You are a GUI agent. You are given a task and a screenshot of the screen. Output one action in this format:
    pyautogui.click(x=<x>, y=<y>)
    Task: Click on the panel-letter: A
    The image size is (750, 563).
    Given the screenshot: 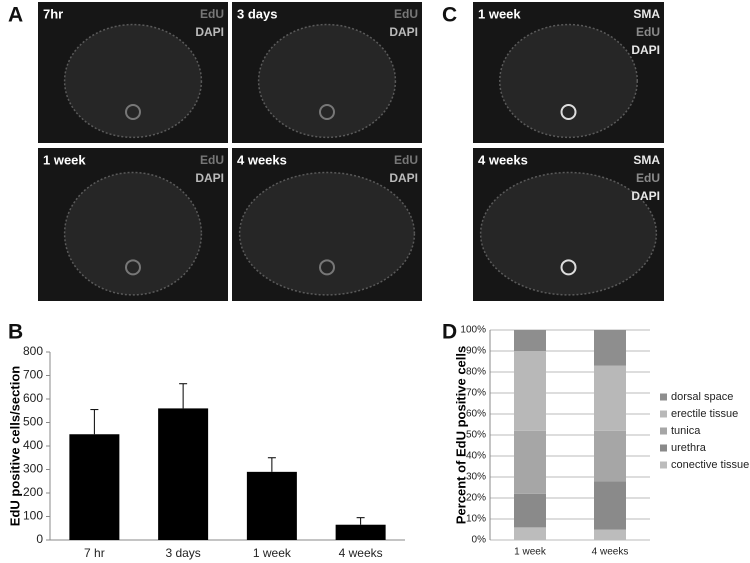 What is the action you would take?
    pyautogui.click(x=15, y=15)
    